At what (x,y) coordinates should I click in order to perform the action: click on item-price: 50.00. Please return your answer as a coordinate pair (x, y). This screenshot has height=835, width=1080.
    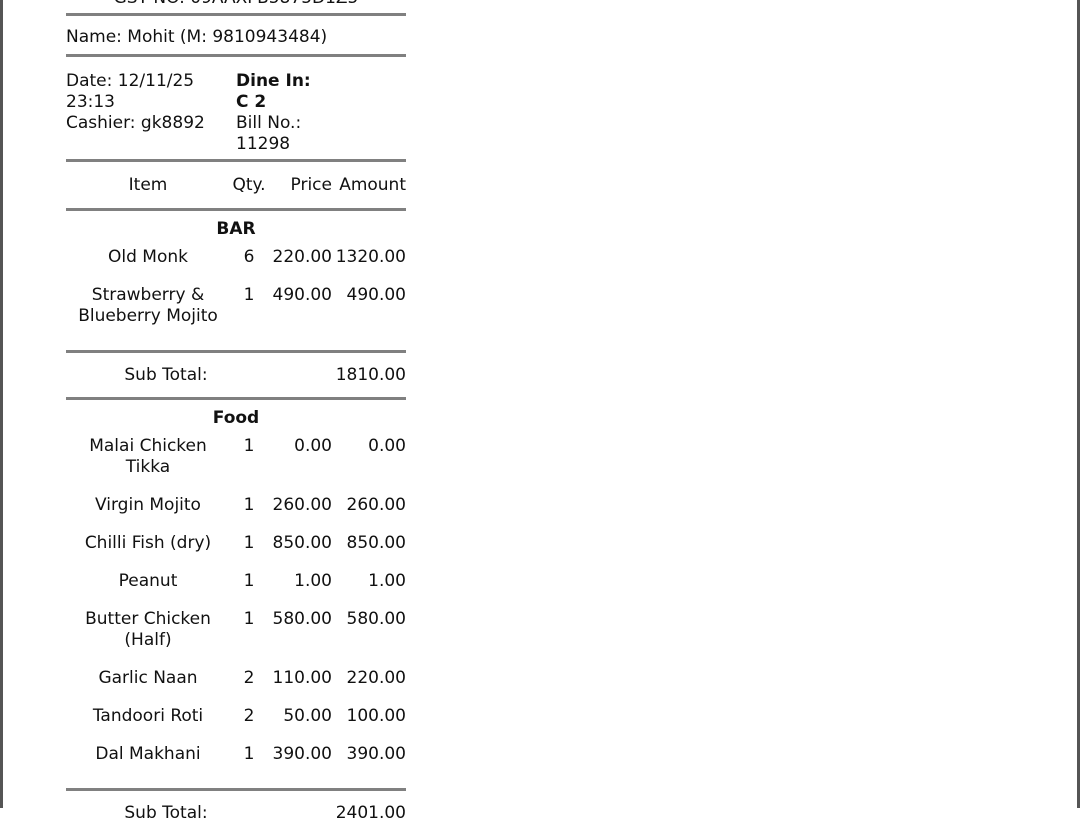
    Looking at the image, I should click on (307, 716).